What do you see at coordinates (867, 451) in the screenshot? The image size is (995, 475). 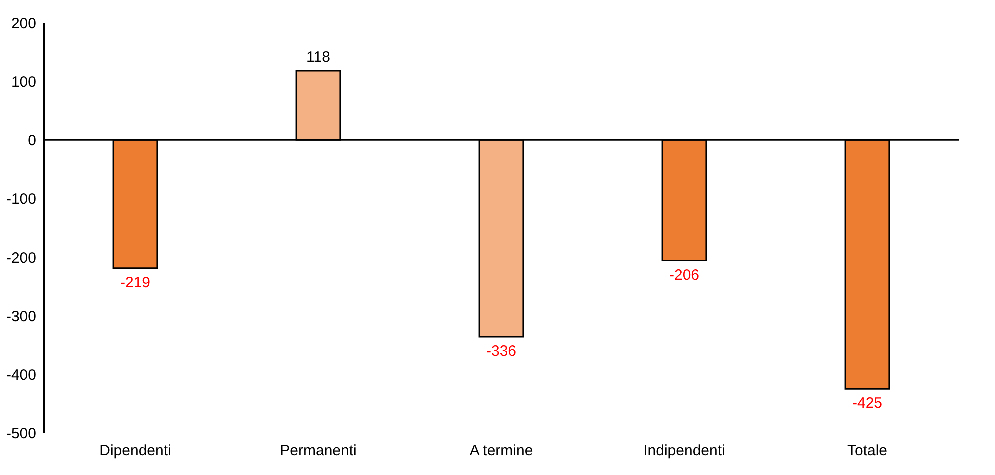 I see `x-tick-label: Totale` at bounding box center [867, 451].